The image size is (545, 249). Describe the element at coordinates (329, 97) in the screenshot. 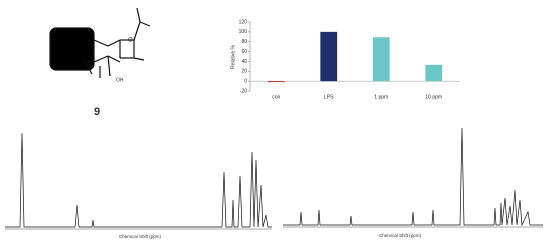

I see `x-tick-label: LPS` at that location.